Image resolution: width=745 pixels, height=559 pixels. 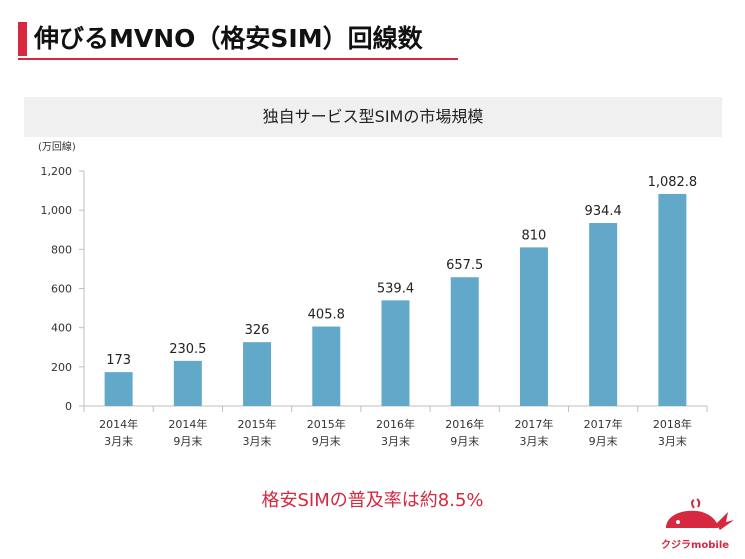 I want to click on x-tick-label-year: 2018年, so click(x=672, y=424).